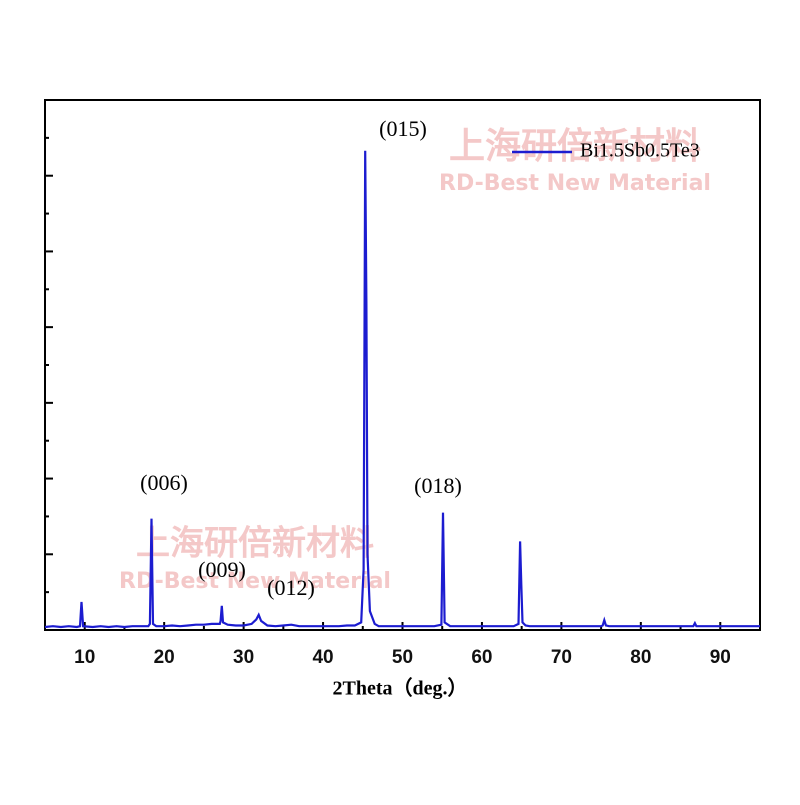 This screenshot has width=800, height=805. Describe the element at coordinates (322, 657) in the screenshot. I see `x-tick-label: 40` at that location.